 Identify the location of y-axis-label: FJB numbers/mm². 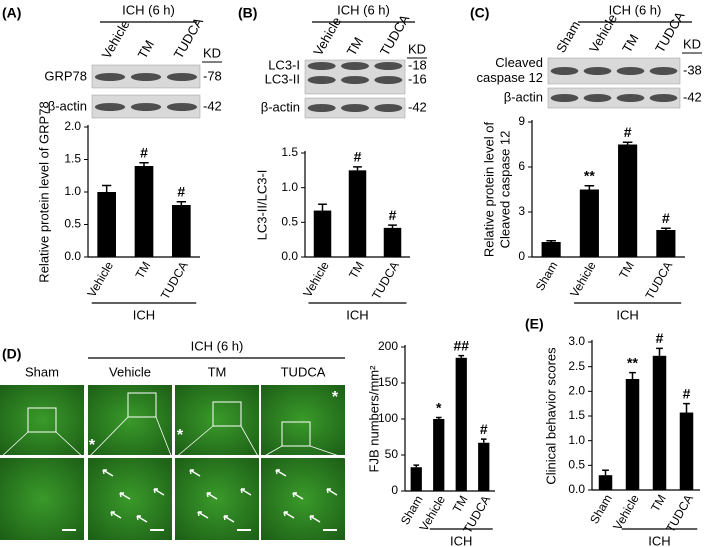
(373, 419).